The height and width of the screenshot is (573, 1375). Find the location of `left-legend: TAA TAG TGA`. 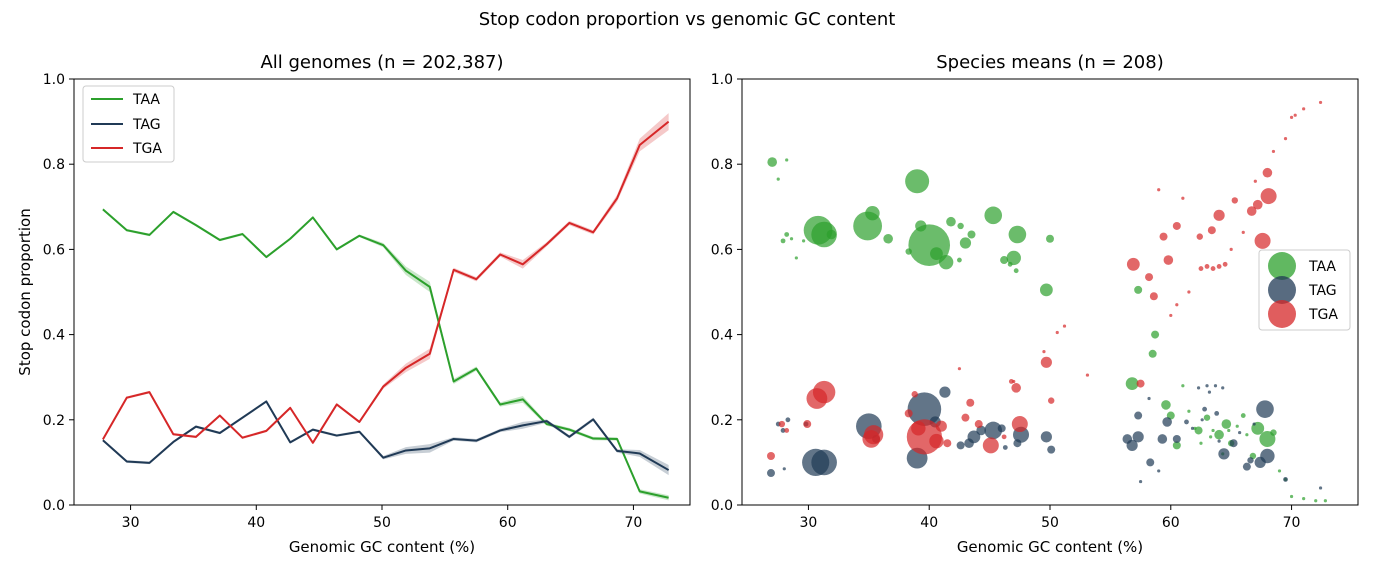

left-legend: TAA TAG TGA is located at coordinates (128, 124).